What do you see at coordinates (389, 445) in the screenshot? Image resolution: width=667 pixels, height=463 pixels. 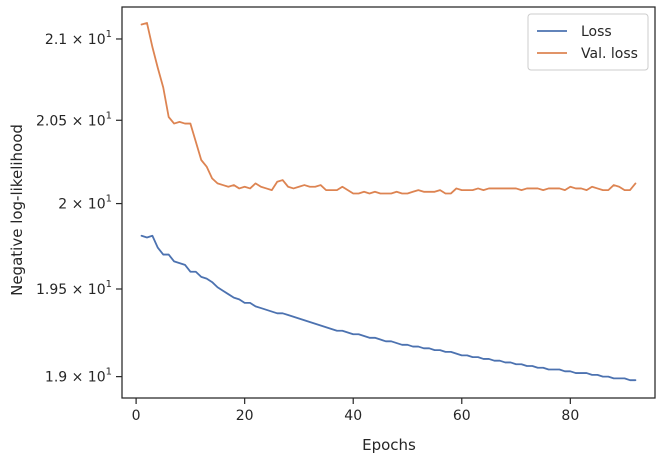 I see `x-axis-label: Epochs` at bounding box center [389, 445].